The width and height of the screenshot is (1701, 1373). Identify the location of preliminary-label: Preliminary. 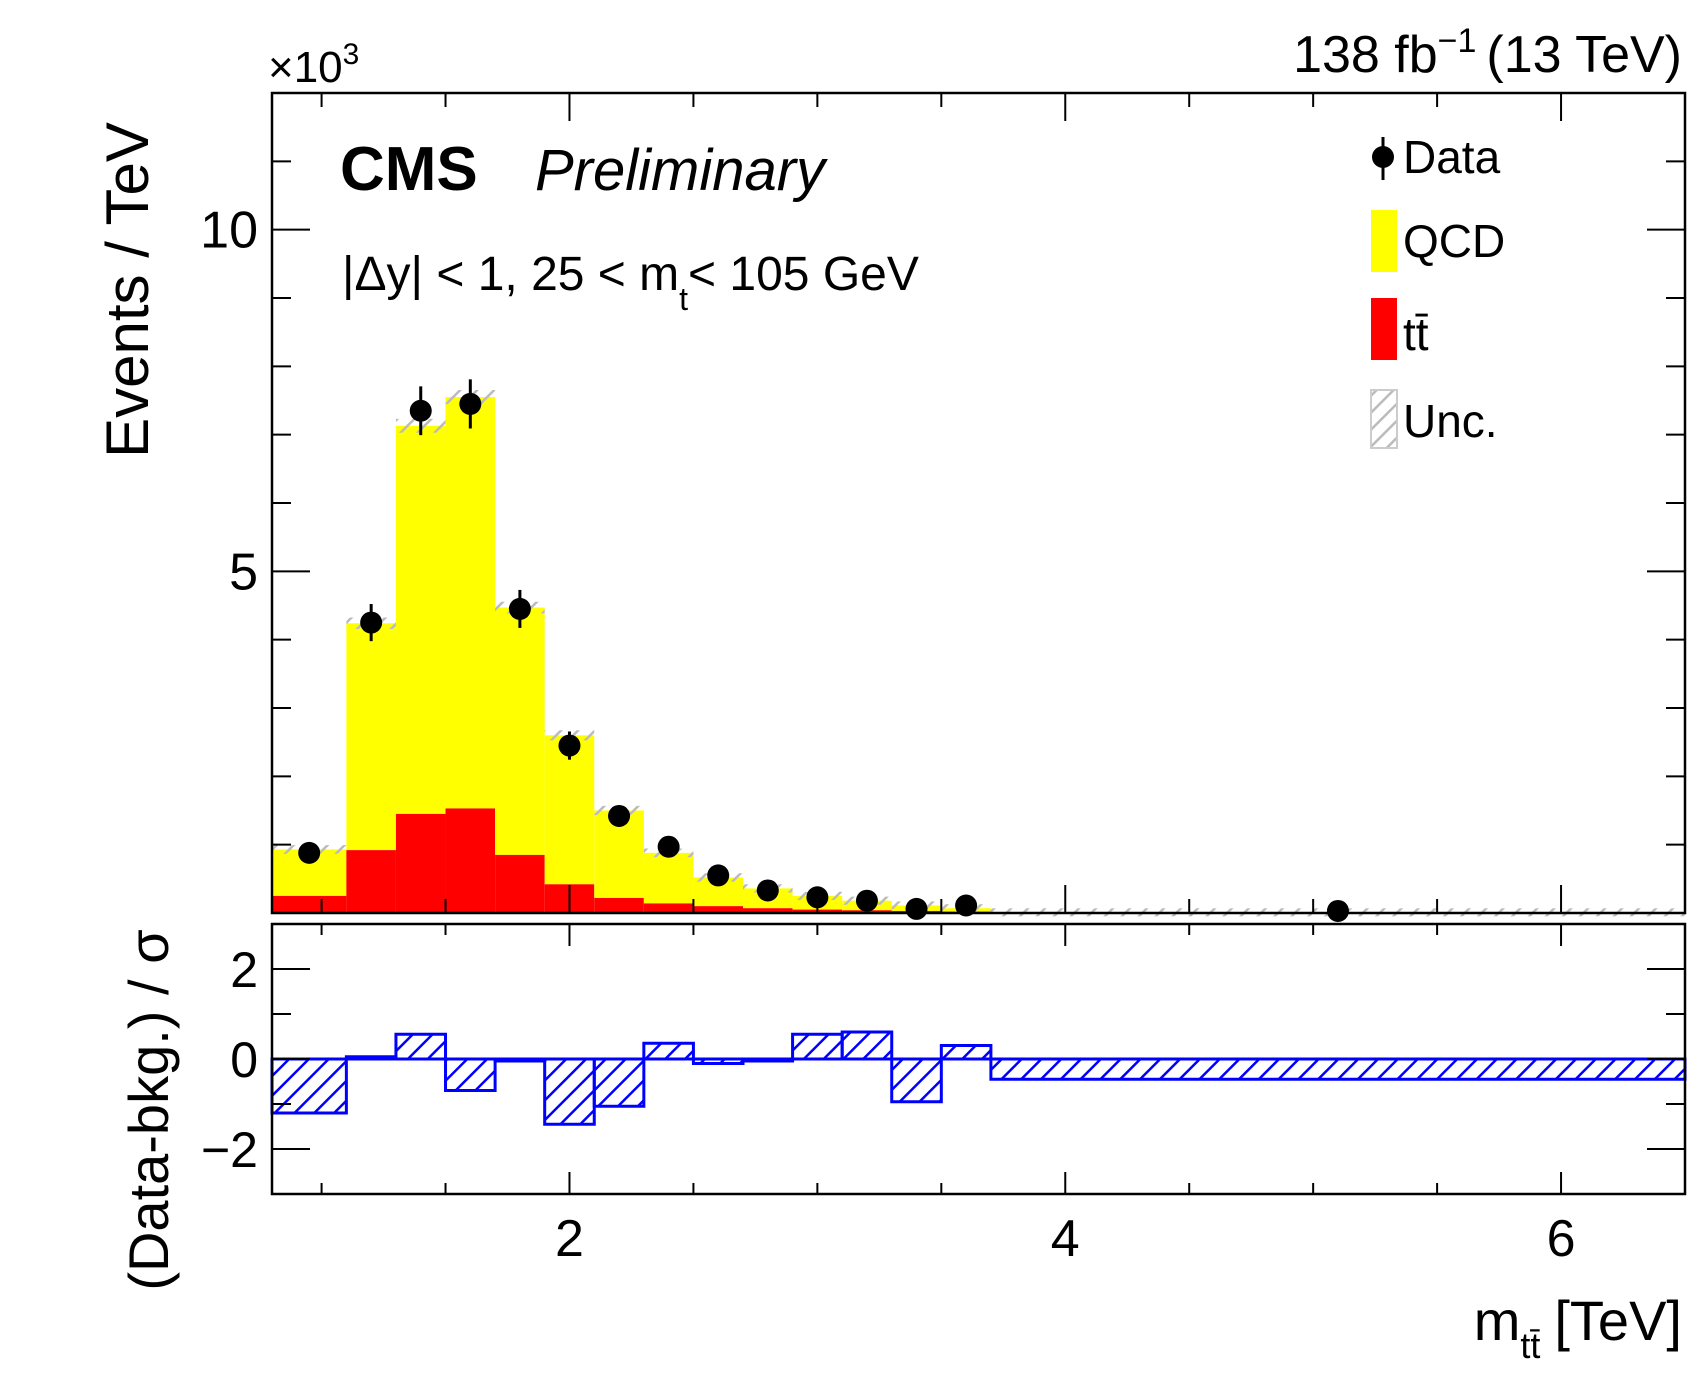
(681, 170).